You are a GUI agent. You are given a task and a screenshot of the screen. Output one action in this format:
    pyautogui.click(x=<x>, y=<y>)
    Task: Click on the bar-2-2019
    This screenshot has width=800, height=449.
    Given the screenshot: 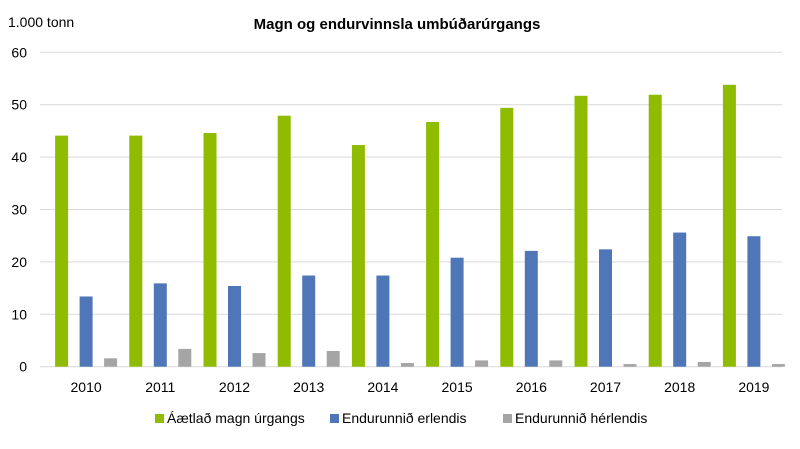 What is the action you would take?
    pyautogui.click(x=778, y=365)
    